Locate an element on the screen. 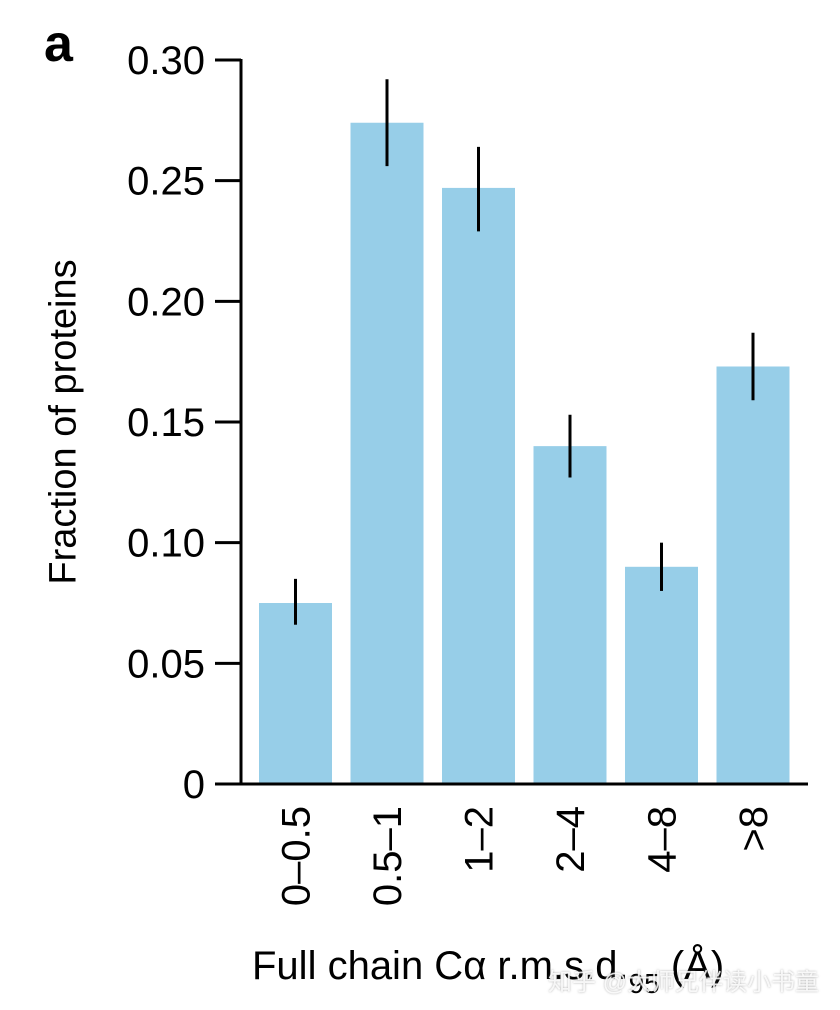 The image size is (840, 1010). y-tick-label-2: 0.10 is located at coordinates (166, 544).